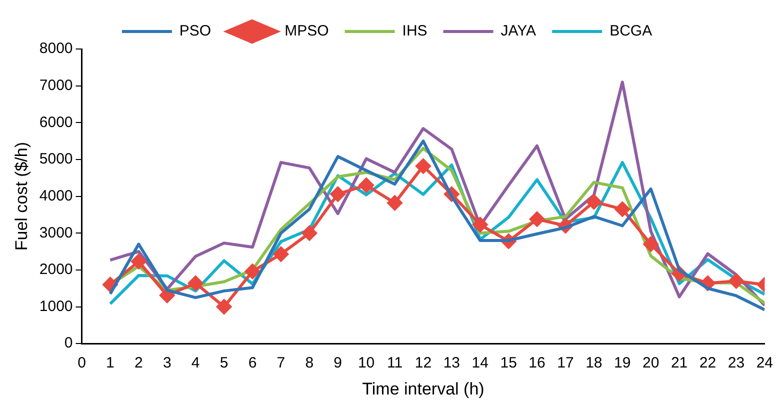  I want to click on x-tick-label: 13, so click(451, 363).